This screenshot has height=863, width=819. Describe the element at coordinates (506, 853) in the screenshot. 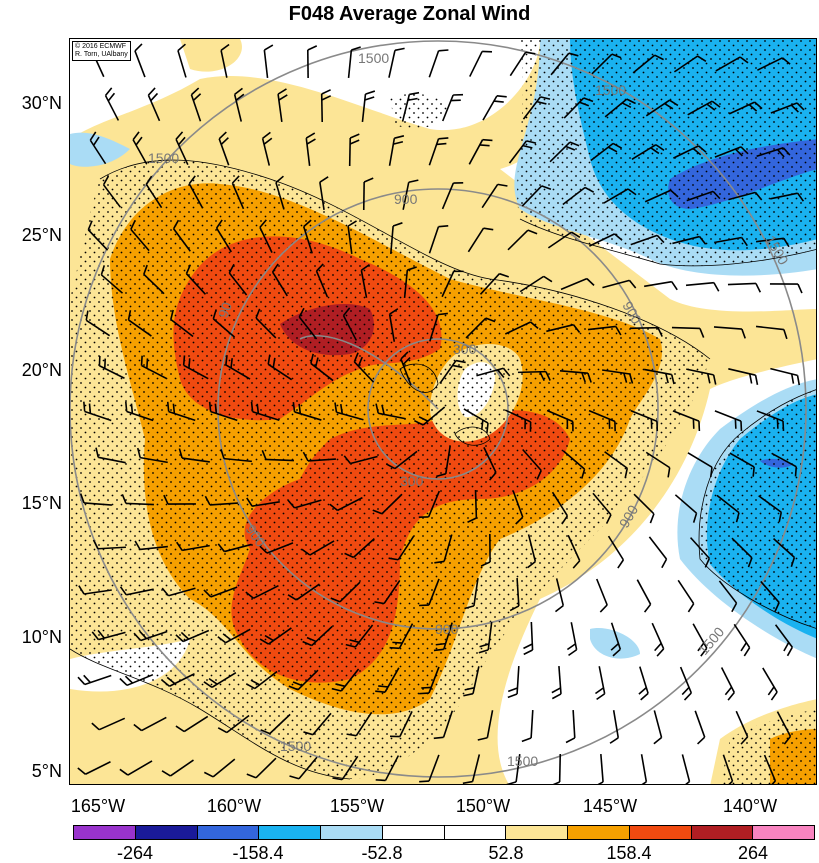

I see `colorbar-label: 52.8` at that location.